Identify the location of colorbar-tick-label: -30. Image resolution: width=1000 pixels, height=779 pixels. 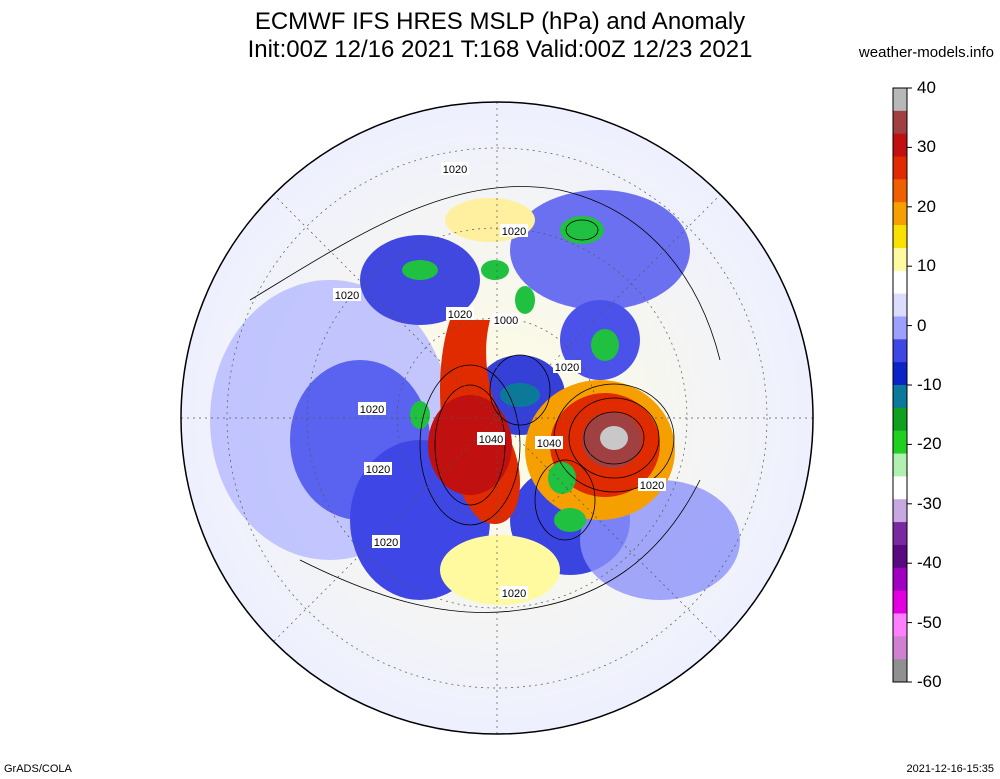
(929, 503).